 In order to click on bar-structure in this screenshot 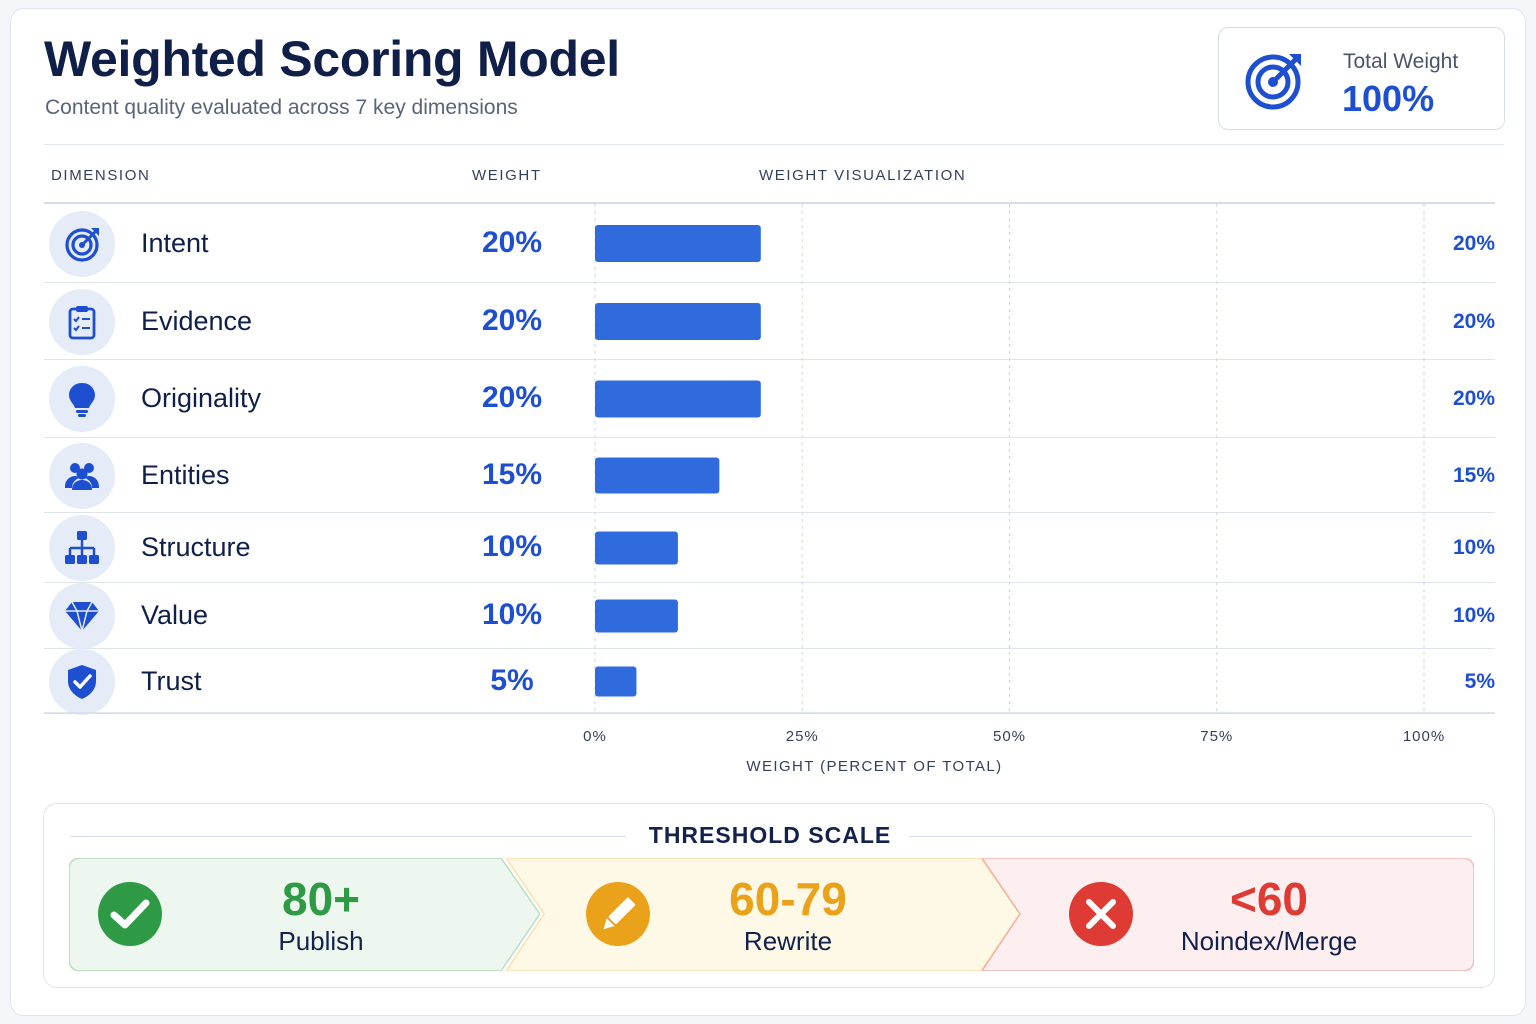, I will do `click(636, 548)`.